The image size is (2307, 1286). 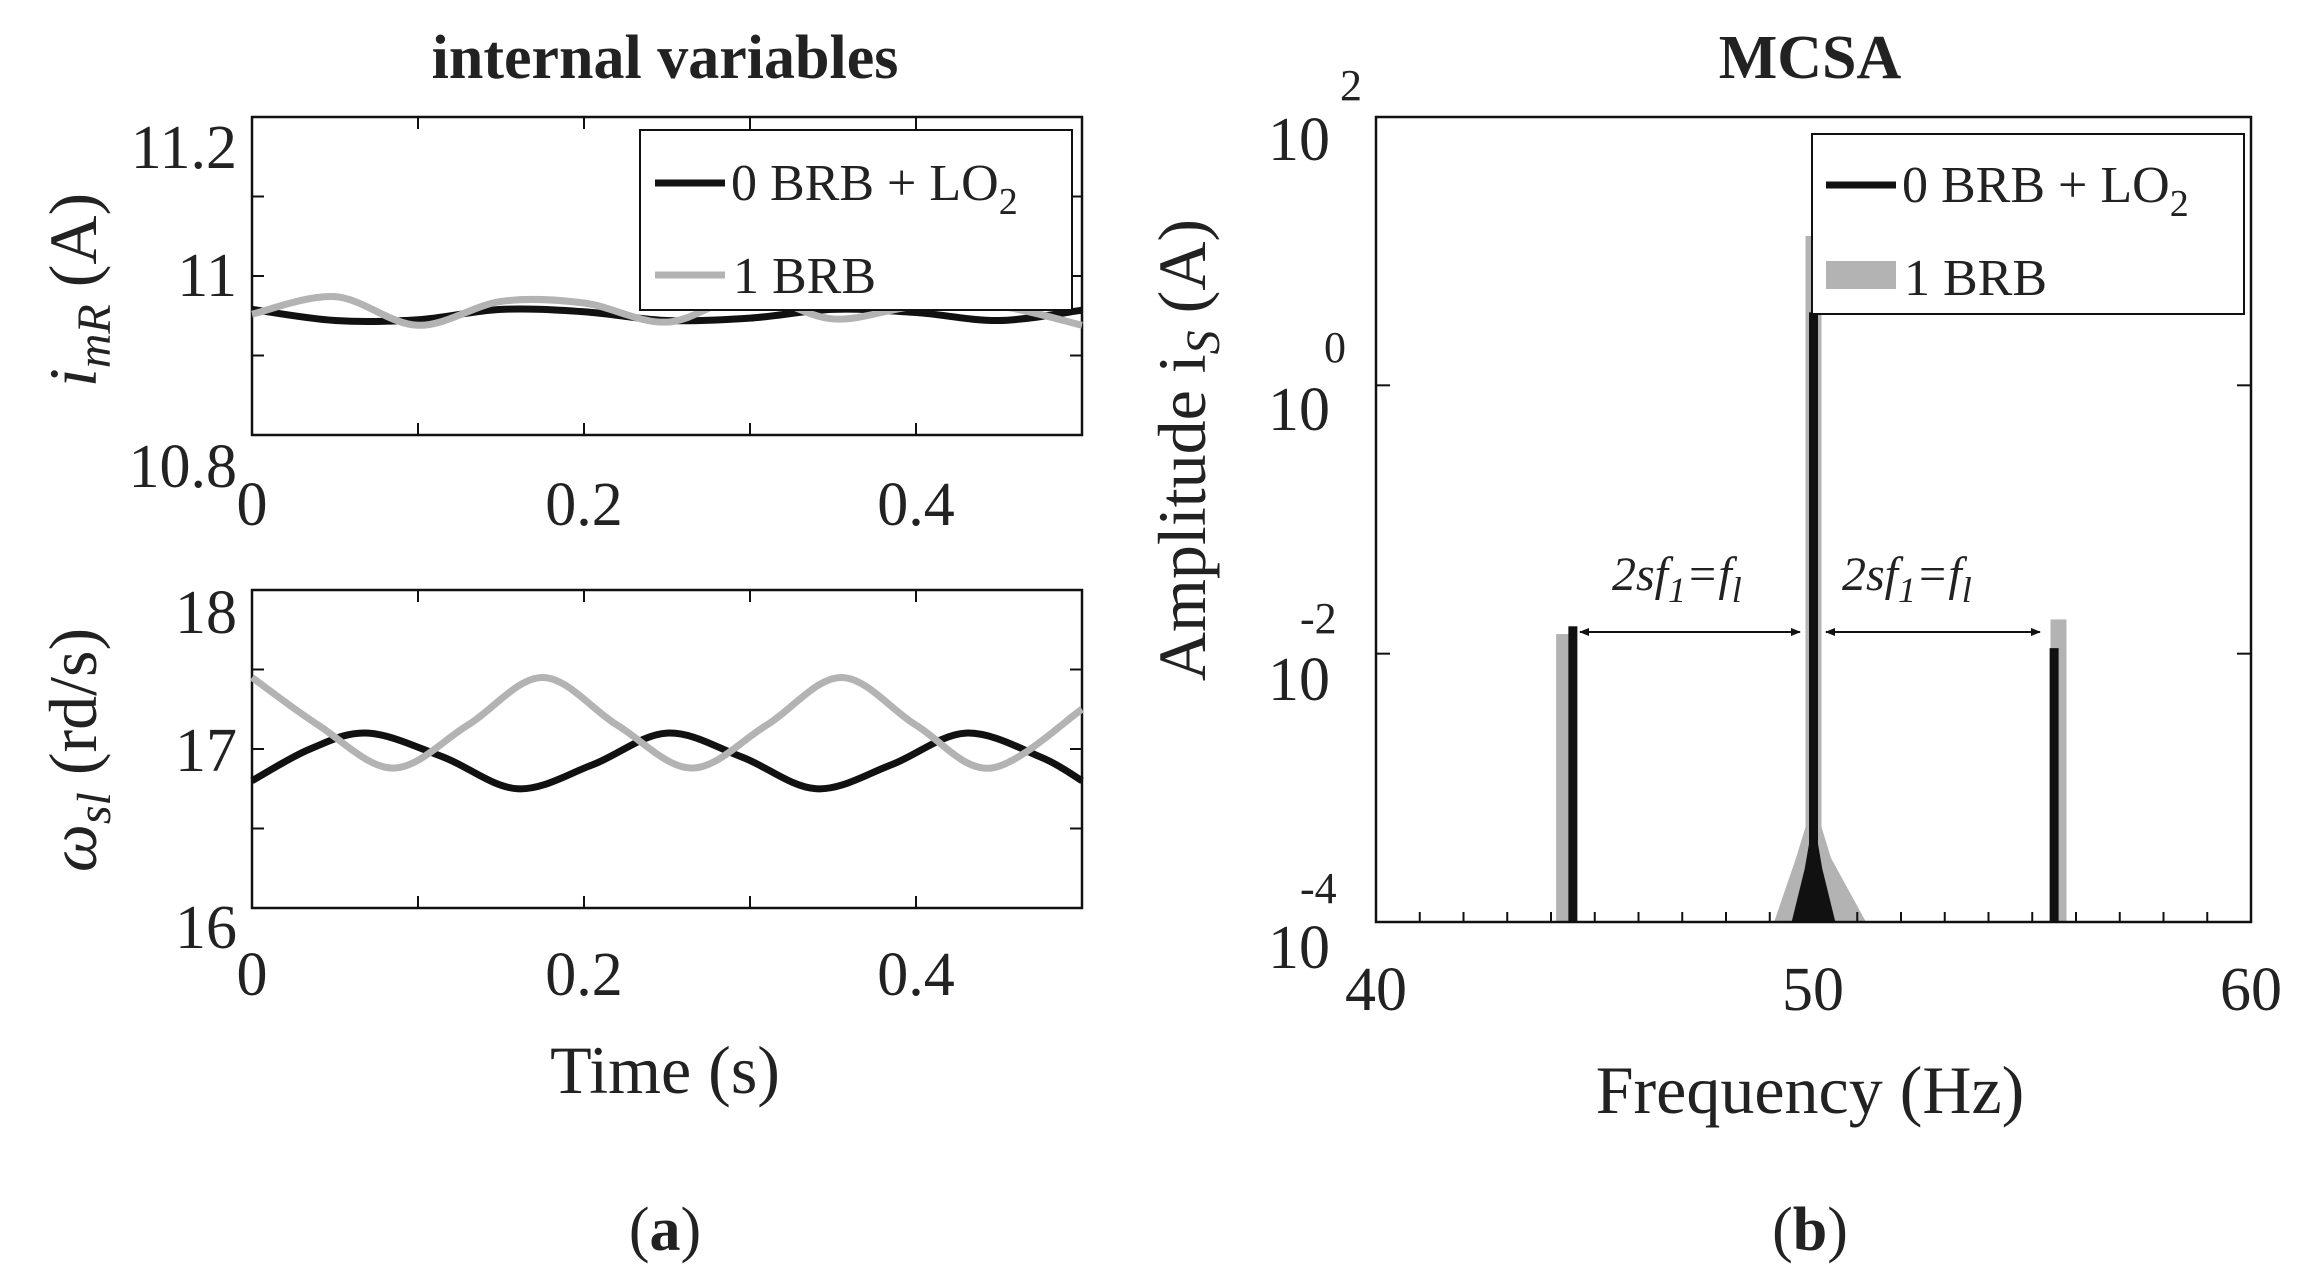 I want to click on spectrum-ylabel-unit: (A), so click(x=1182, y=274).